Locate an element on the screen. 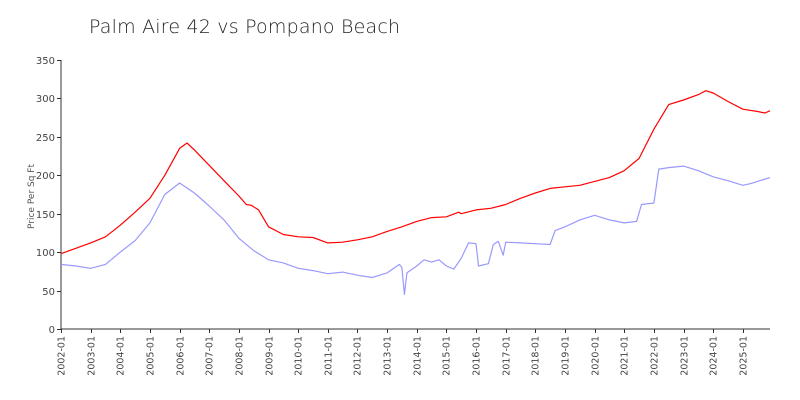 The image size is (800, 400). x-tick-label: 2006-01 is located at coordinates (181, 356).